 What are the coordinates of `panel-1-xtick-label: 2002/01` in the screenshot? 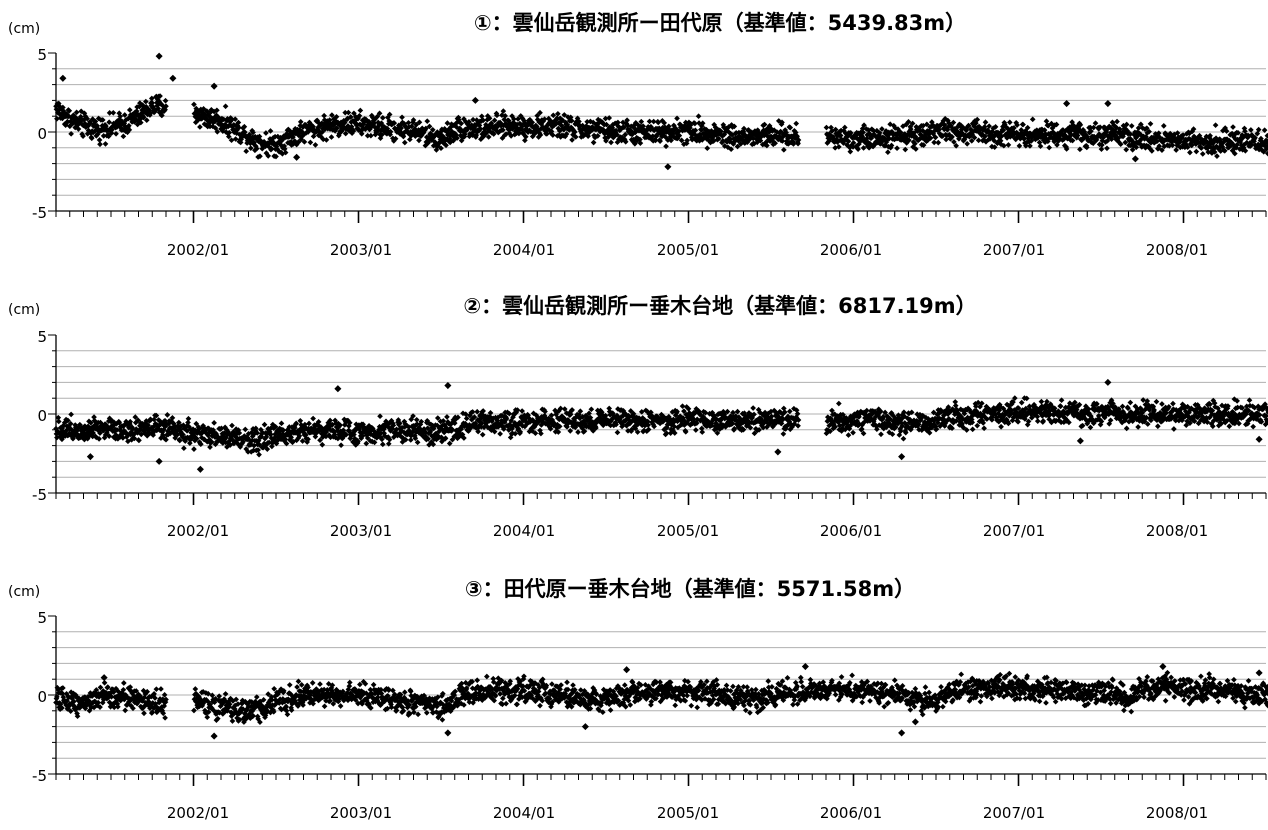 It's located at (198, 250).